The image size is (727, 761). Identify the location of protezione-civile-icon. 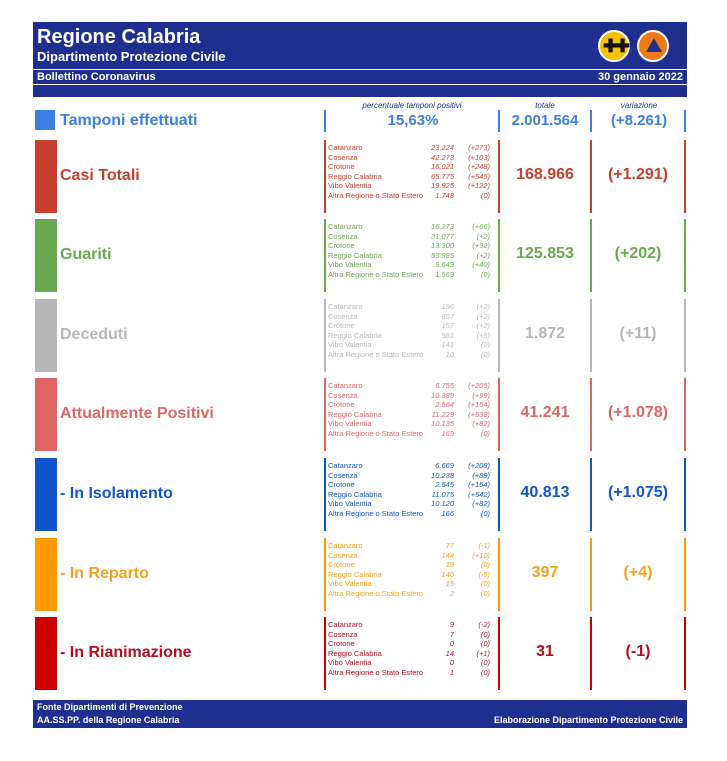
(653, 46).